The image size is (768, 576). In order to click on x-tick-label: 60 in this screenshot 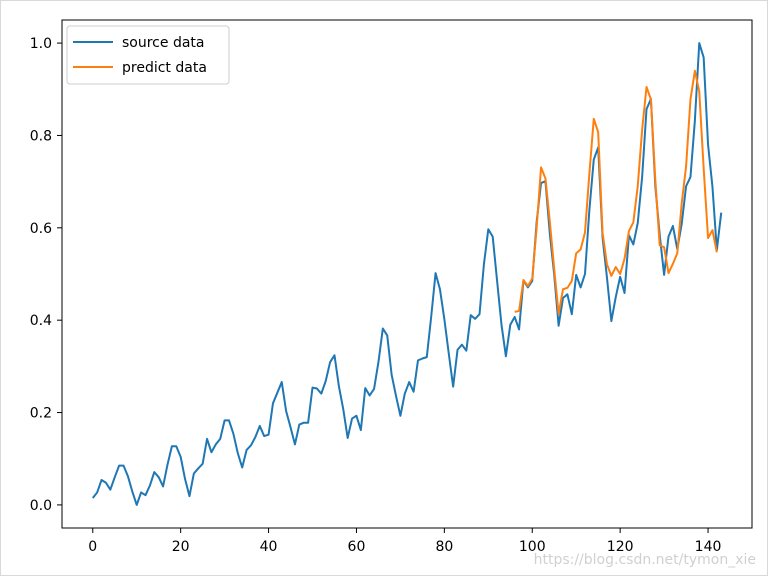, I will do `click(357, 547)`.